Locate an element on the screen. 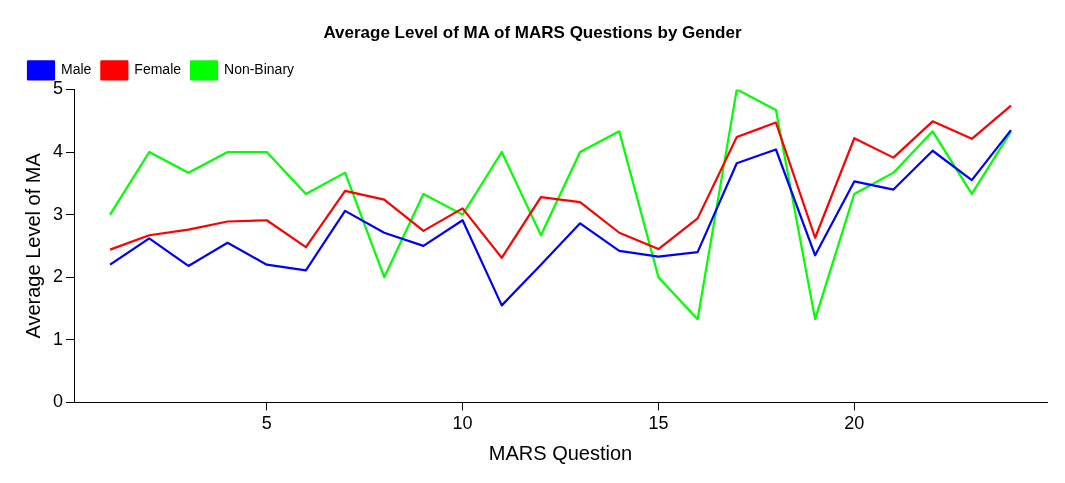  y-tick-label: 3 is located at coordinates (58, 213).